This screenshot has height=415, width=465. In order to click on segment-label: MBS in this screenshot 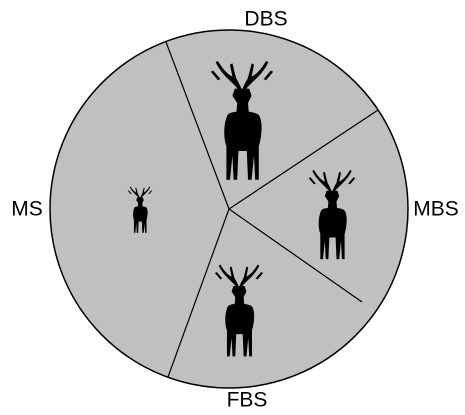, I will do `click(436, 209)`.